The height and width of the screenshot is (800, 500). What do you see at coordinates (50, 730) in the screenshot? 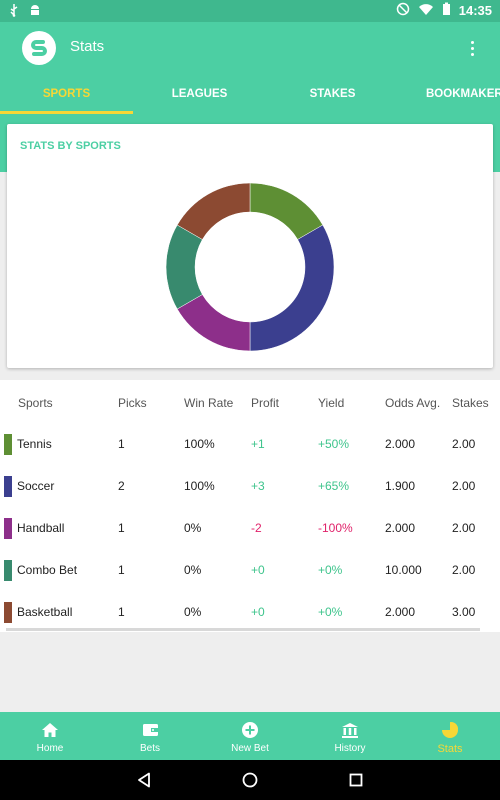
I see `home-icon` at bounding box center [50, 730].